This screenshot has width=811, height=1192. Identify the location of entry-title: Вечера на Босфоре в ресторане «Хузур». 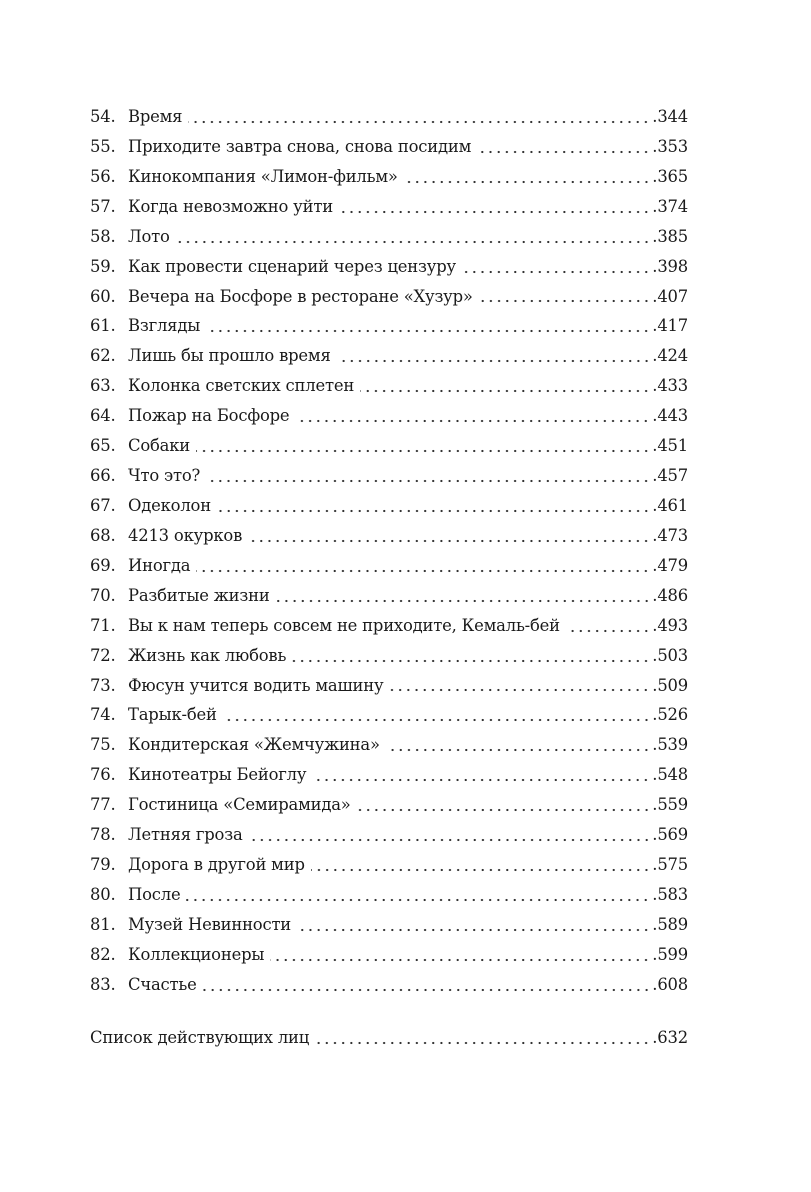
(300, 296).